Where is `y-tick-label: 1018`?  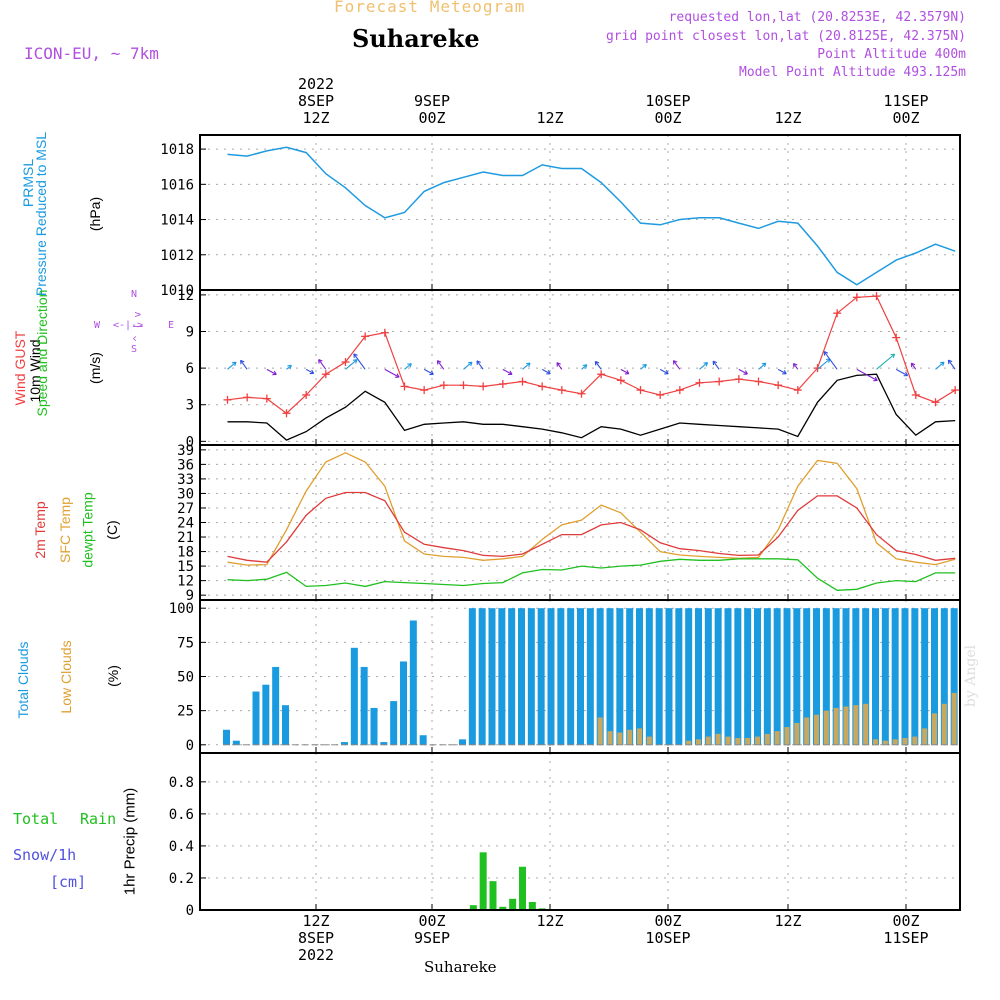
y-tick-label: 1018 is located at coordinates (177, 150).